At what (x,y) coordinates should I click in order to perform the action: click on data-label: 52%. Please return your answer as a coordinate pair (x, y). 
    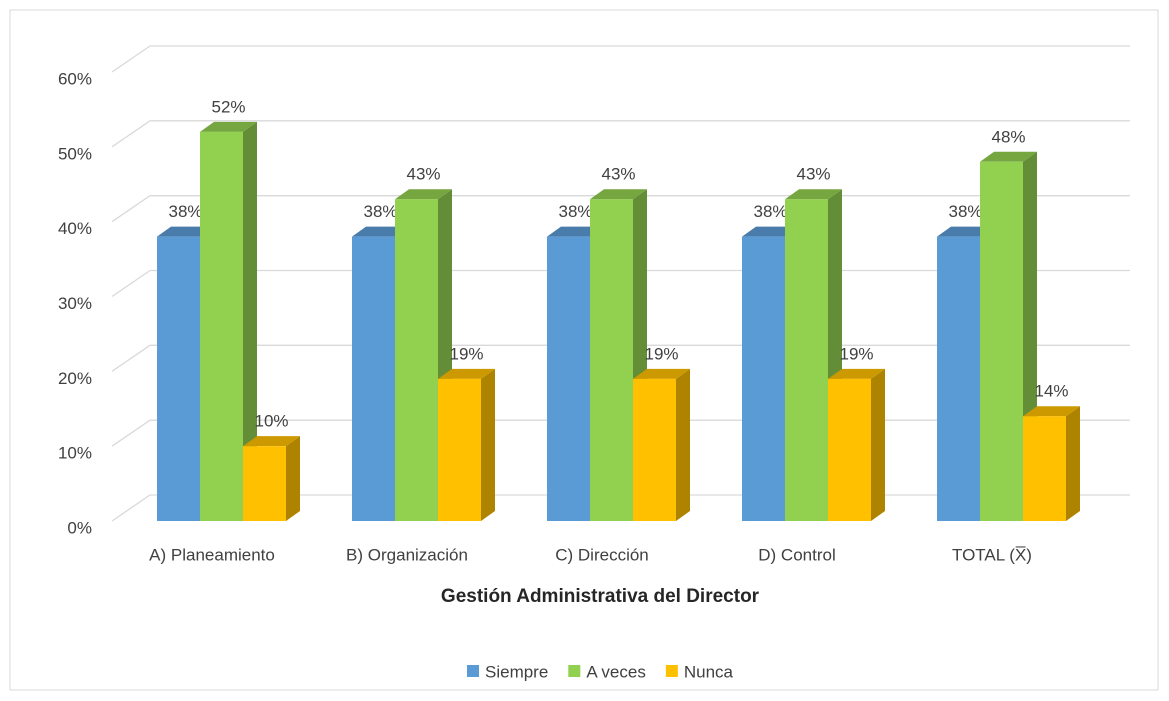
    Looking at the image, I should click on (228, 106).